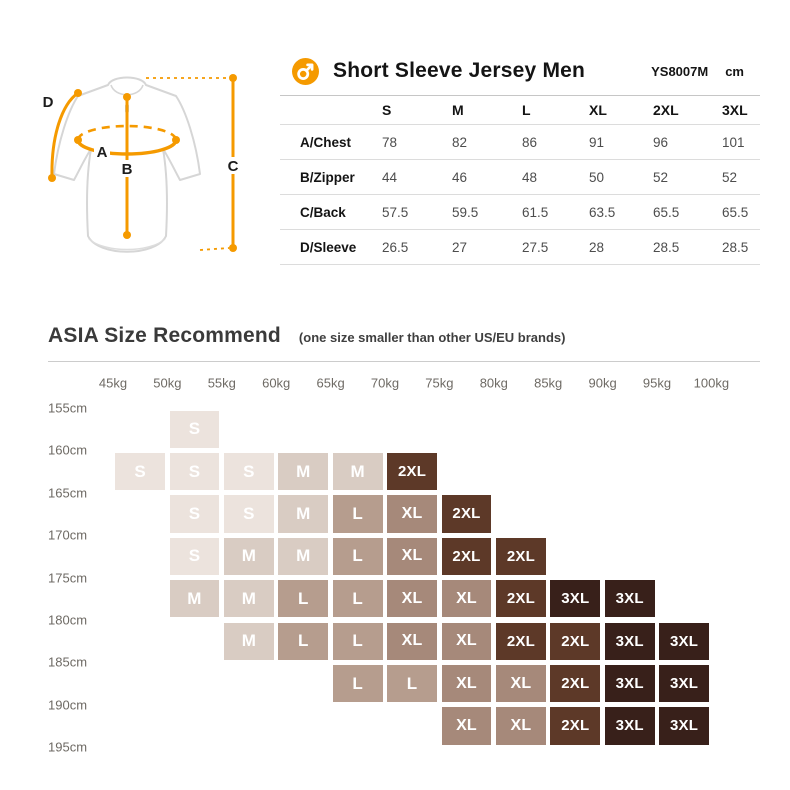  What do you see at coordinates (68, 578) in the screenshot?
I see `height-axis-label: 175cm` at bounding box center [68, 578].